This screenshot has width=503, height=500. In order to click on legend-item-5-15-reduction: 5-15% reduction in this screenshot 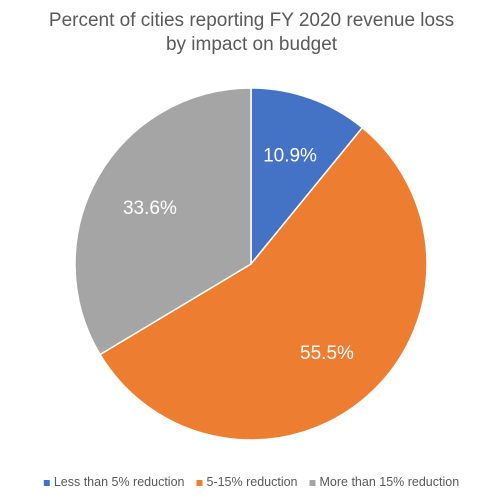, I will do `click(247, 482)`.